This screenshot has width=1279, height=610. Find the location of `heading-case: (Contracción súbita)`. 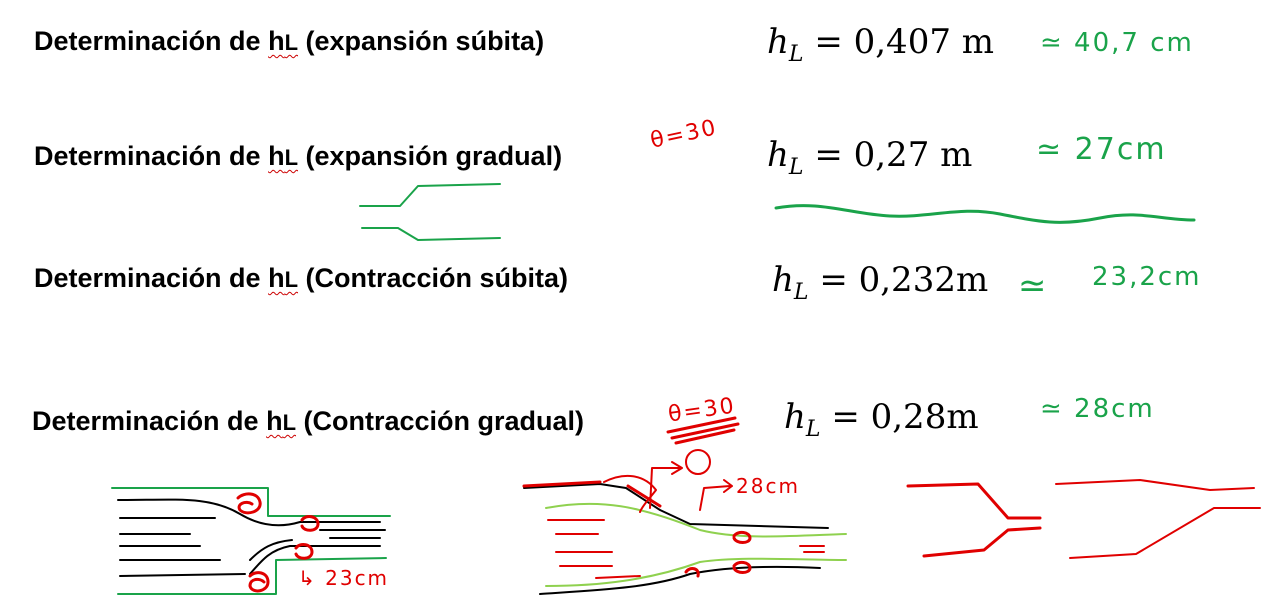

heading-case: (Contracción súbita) is located at coordinates (437, 278).